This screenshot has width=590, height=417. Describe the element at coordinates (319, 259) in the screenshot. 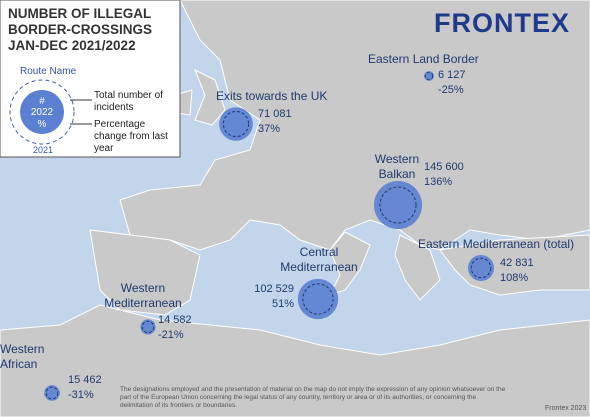

I see `route-name: Central Mediterranean` at that location.